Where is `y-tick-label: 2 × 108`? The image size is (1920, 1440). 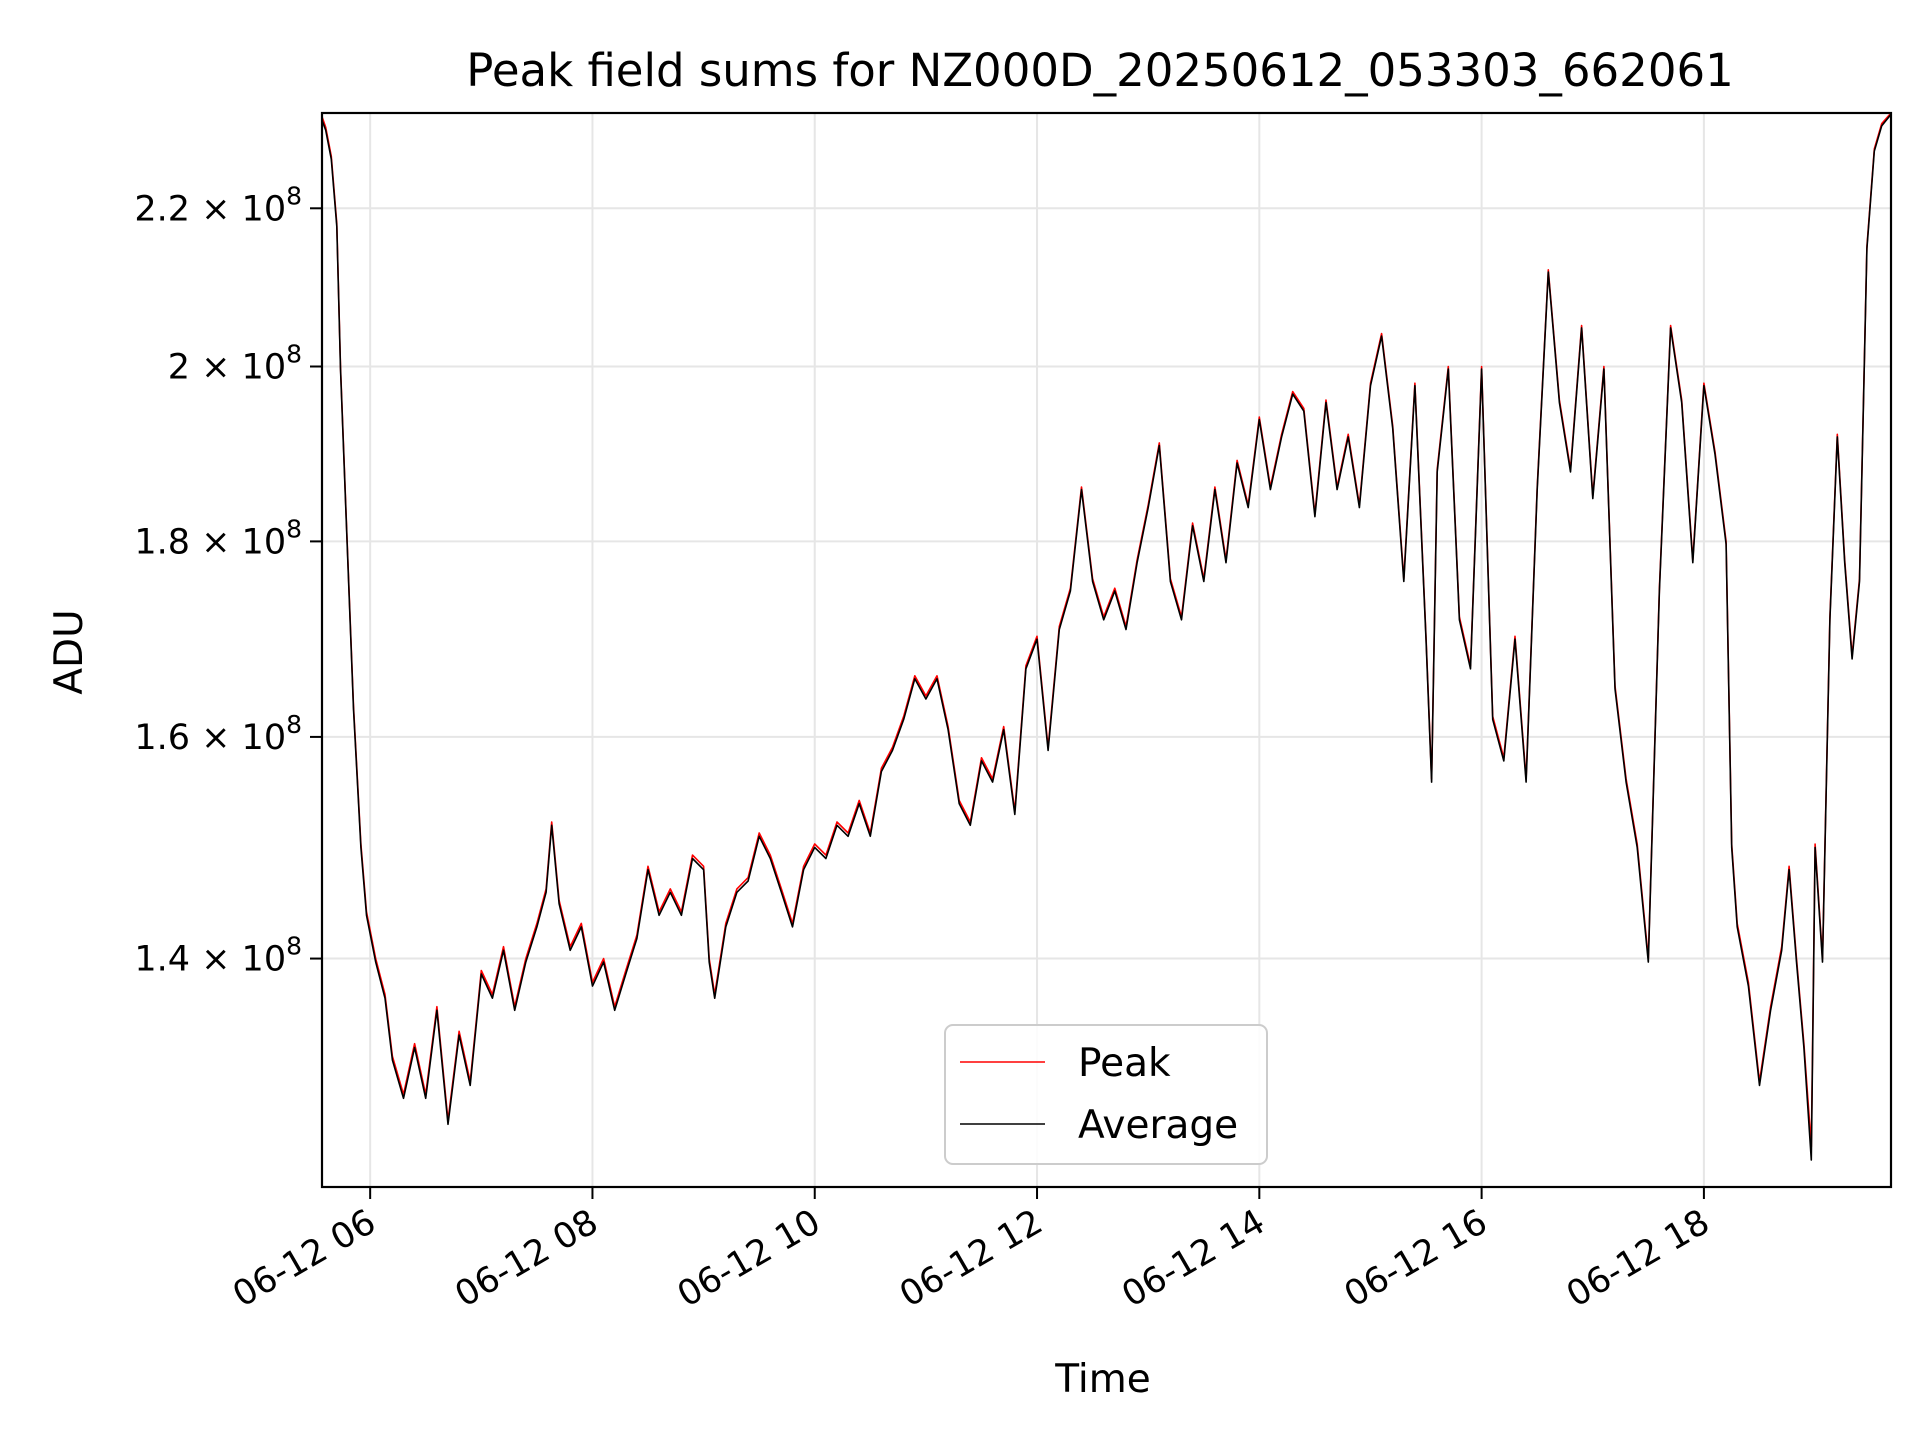 y-tick-label: 2 × 108 is located at coordinates (235, 364).